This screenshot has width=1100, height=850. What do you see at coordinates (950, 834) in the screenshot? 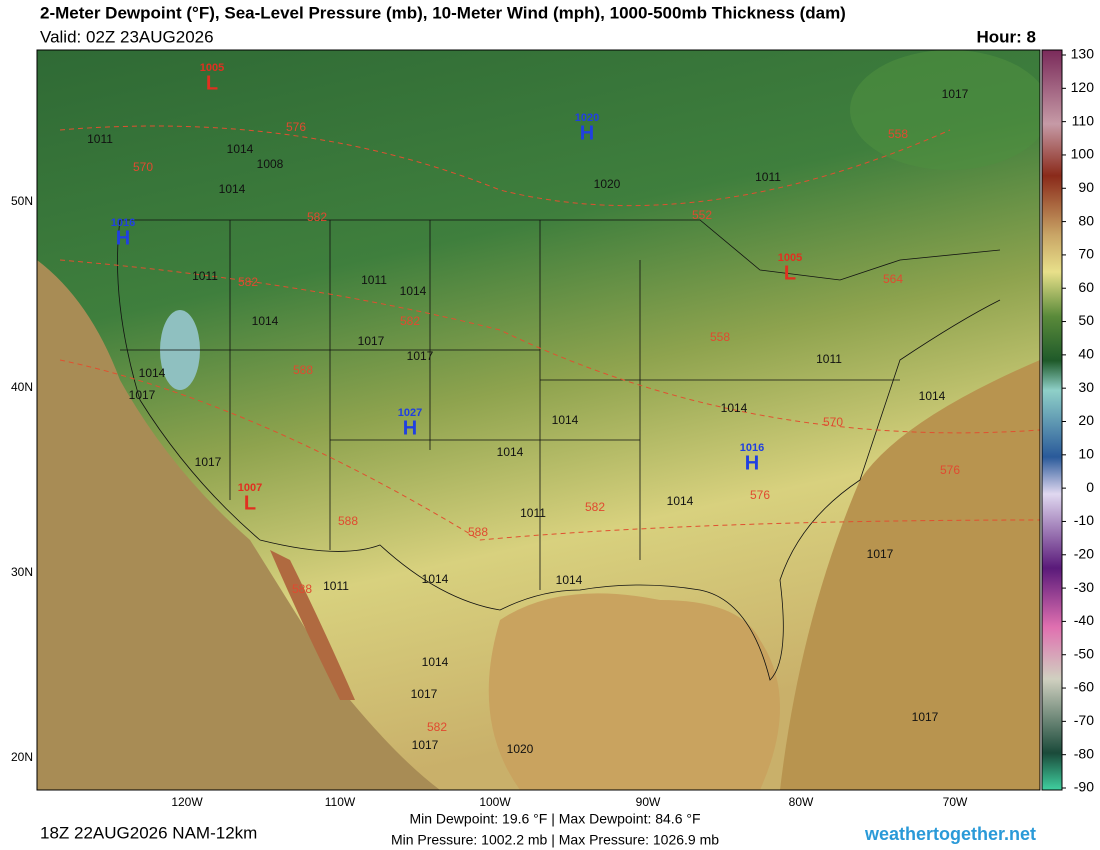
I see `site-link: weathertogether.net` at bounding box center [950, 834].